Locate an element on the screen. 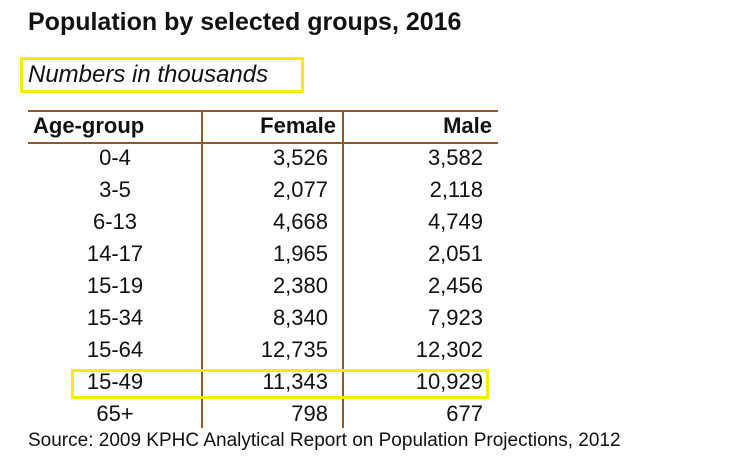  male-value-cell: 4,749 is located at coordinates (455, 221).